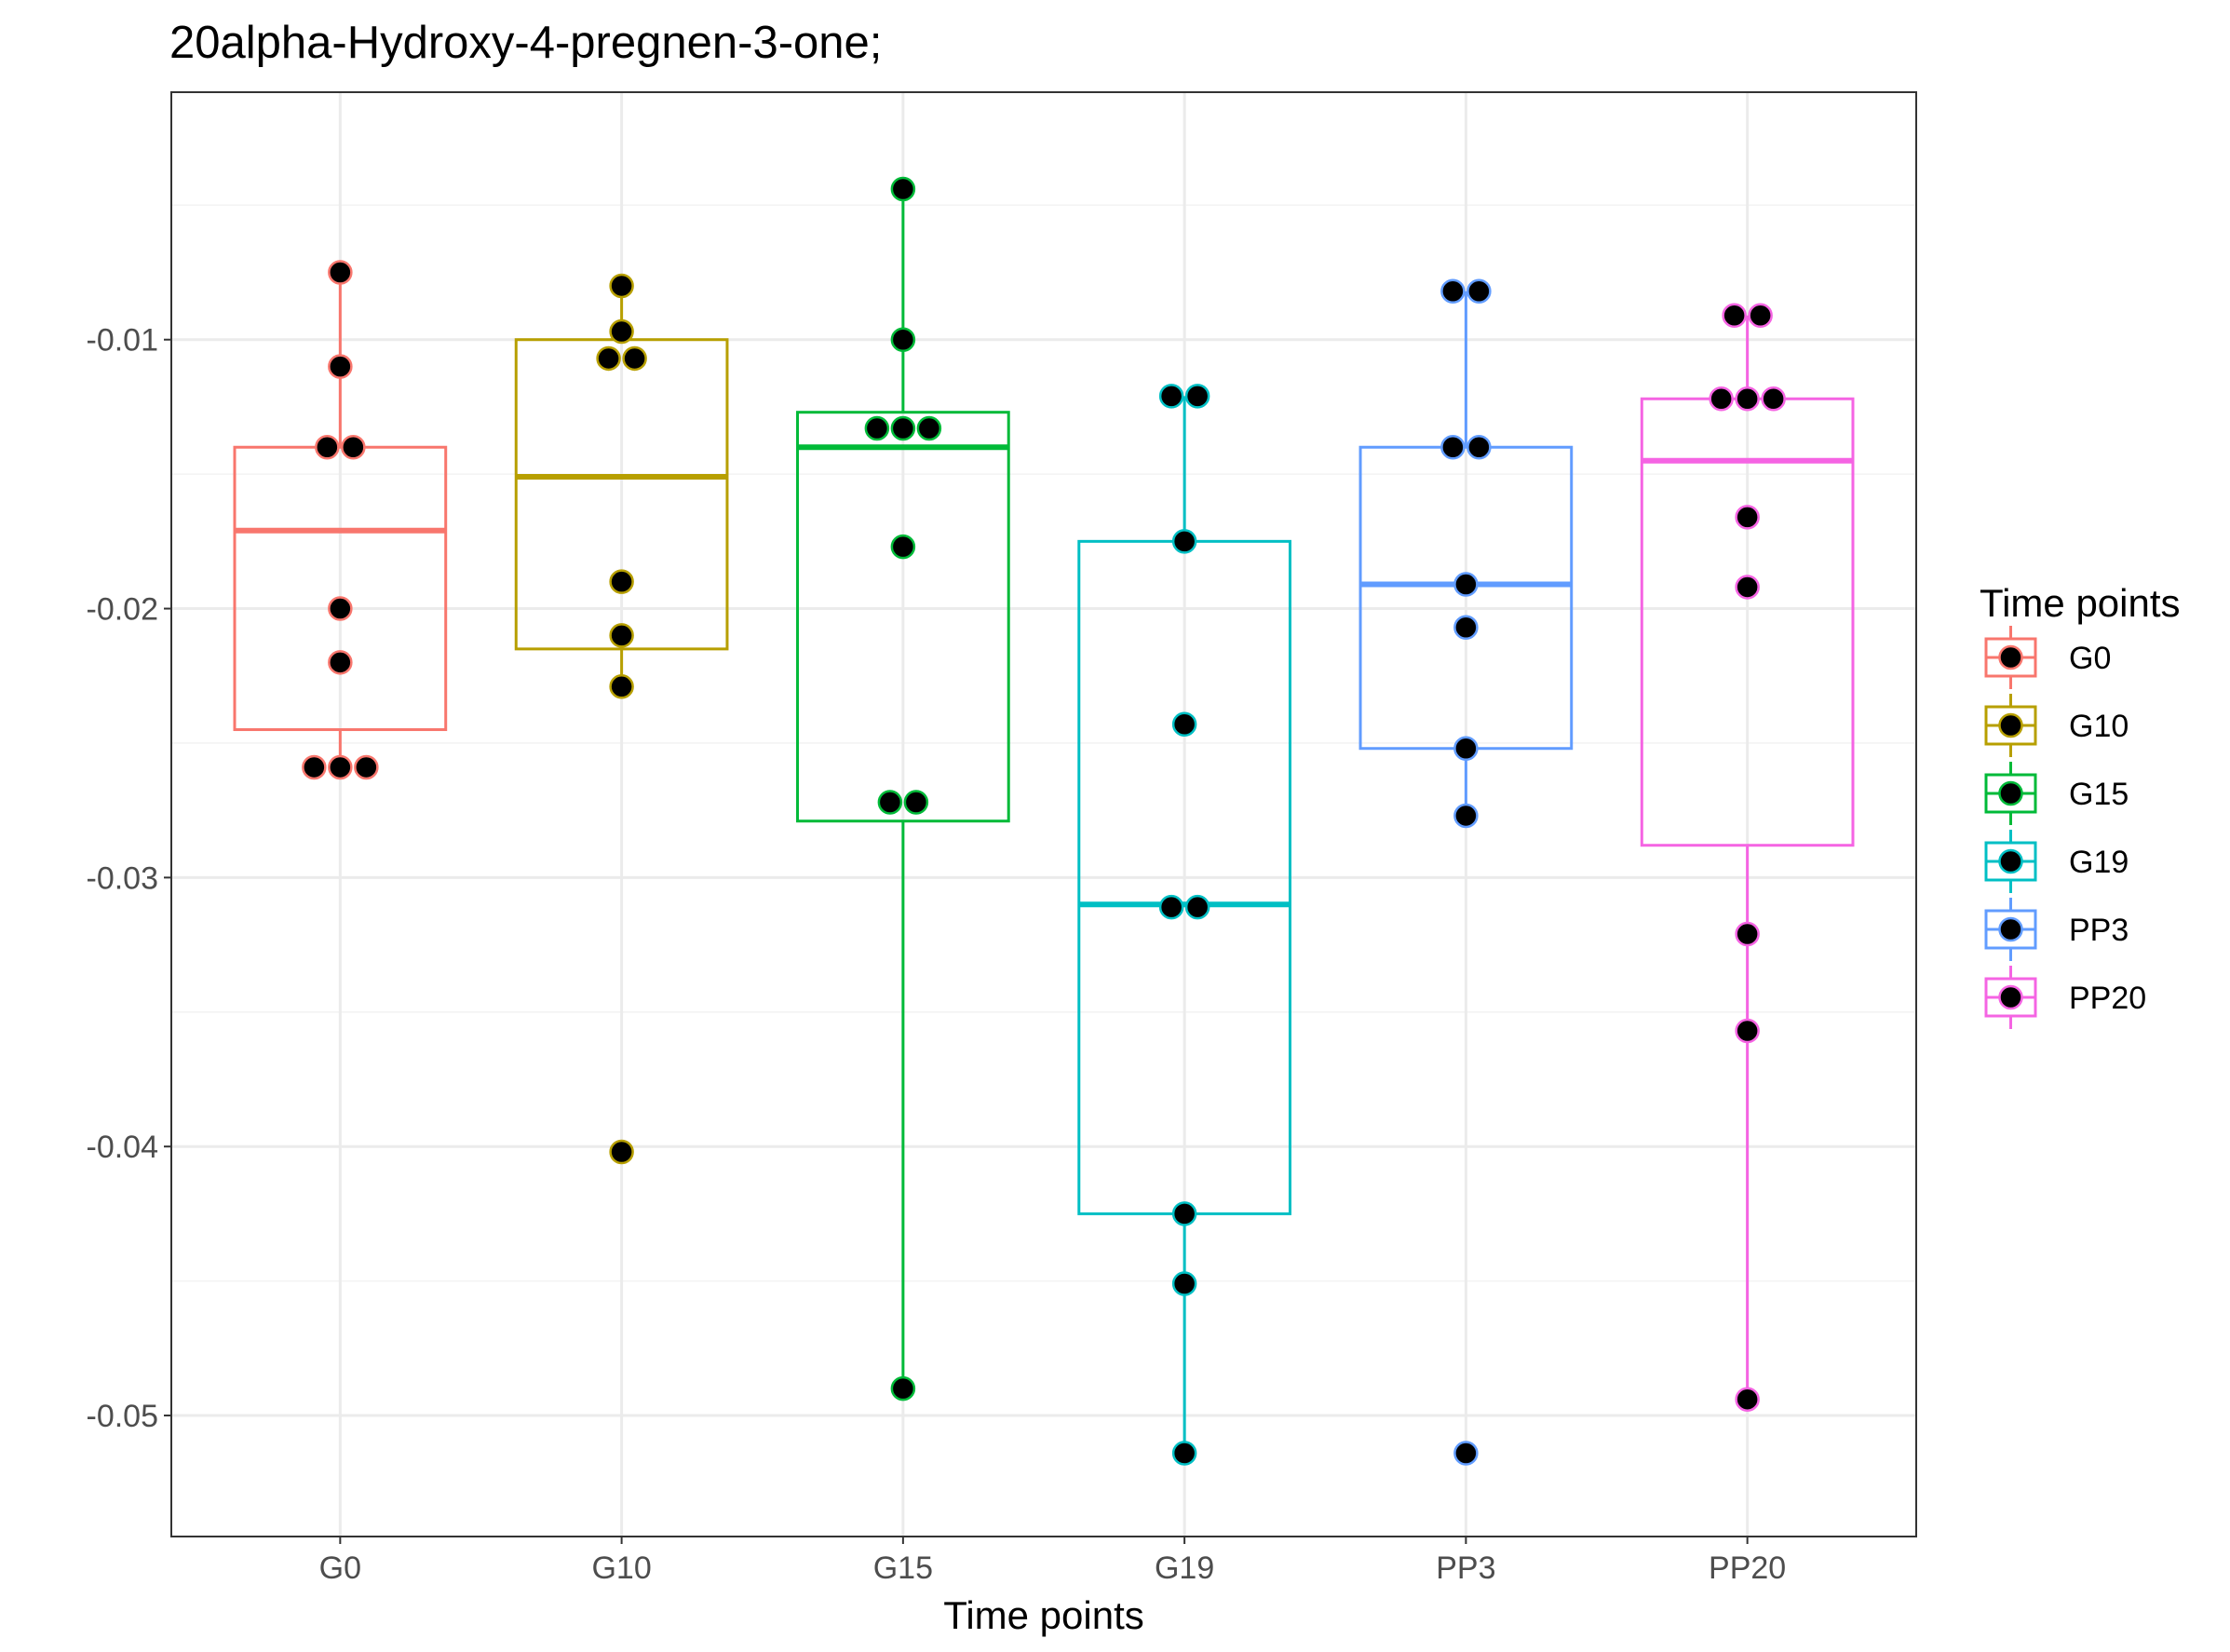 This screenshot has width=2230, height=1652. What do you see at coordinates (2099, 794) in the screenshot?
I see `legend-label-G15: G15` at bounding box center [2099, 794].